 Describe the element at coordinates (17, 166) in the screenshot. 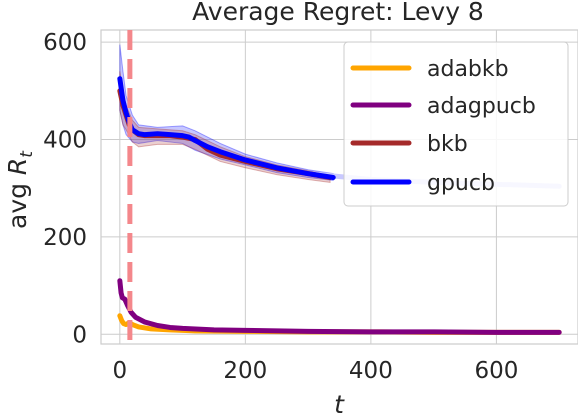

I see `y-axis-label-var: R` at that location.